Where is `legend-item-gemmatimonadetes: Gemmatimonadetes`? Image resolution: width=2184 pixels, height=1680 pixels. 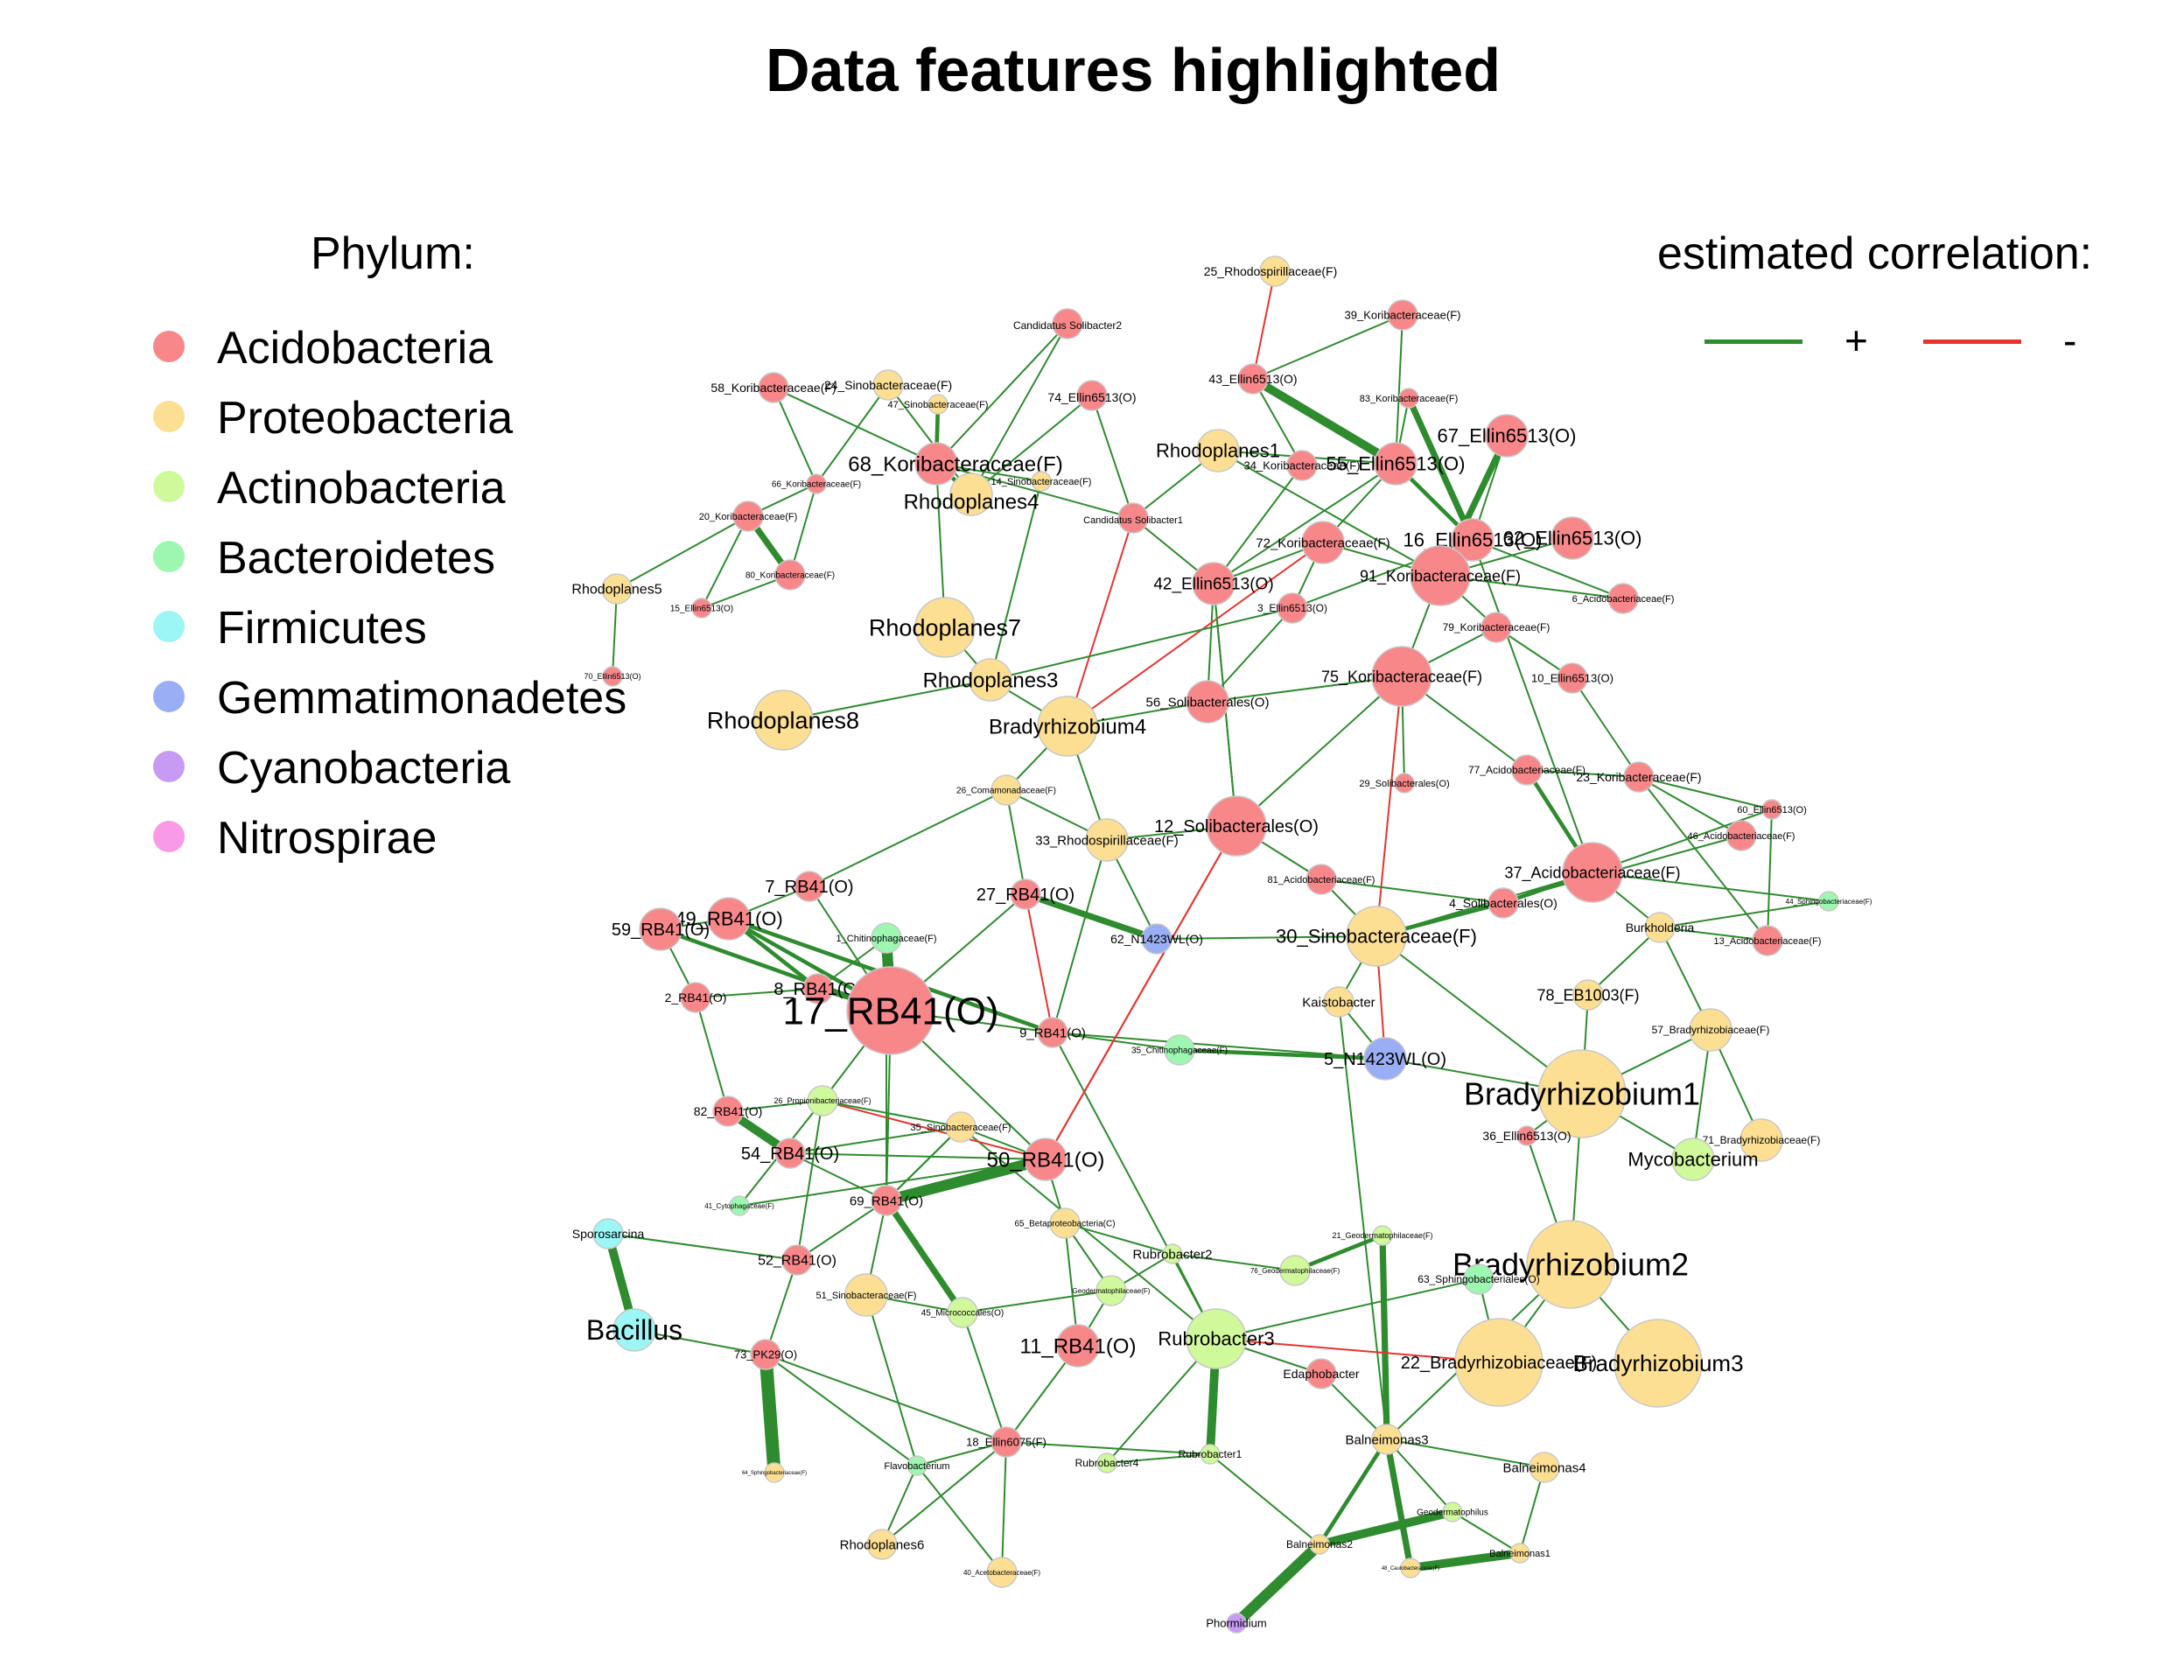 legend-item-gemmatimonadetes: Gemmatimonadetes is located at coordinates (411, 697).